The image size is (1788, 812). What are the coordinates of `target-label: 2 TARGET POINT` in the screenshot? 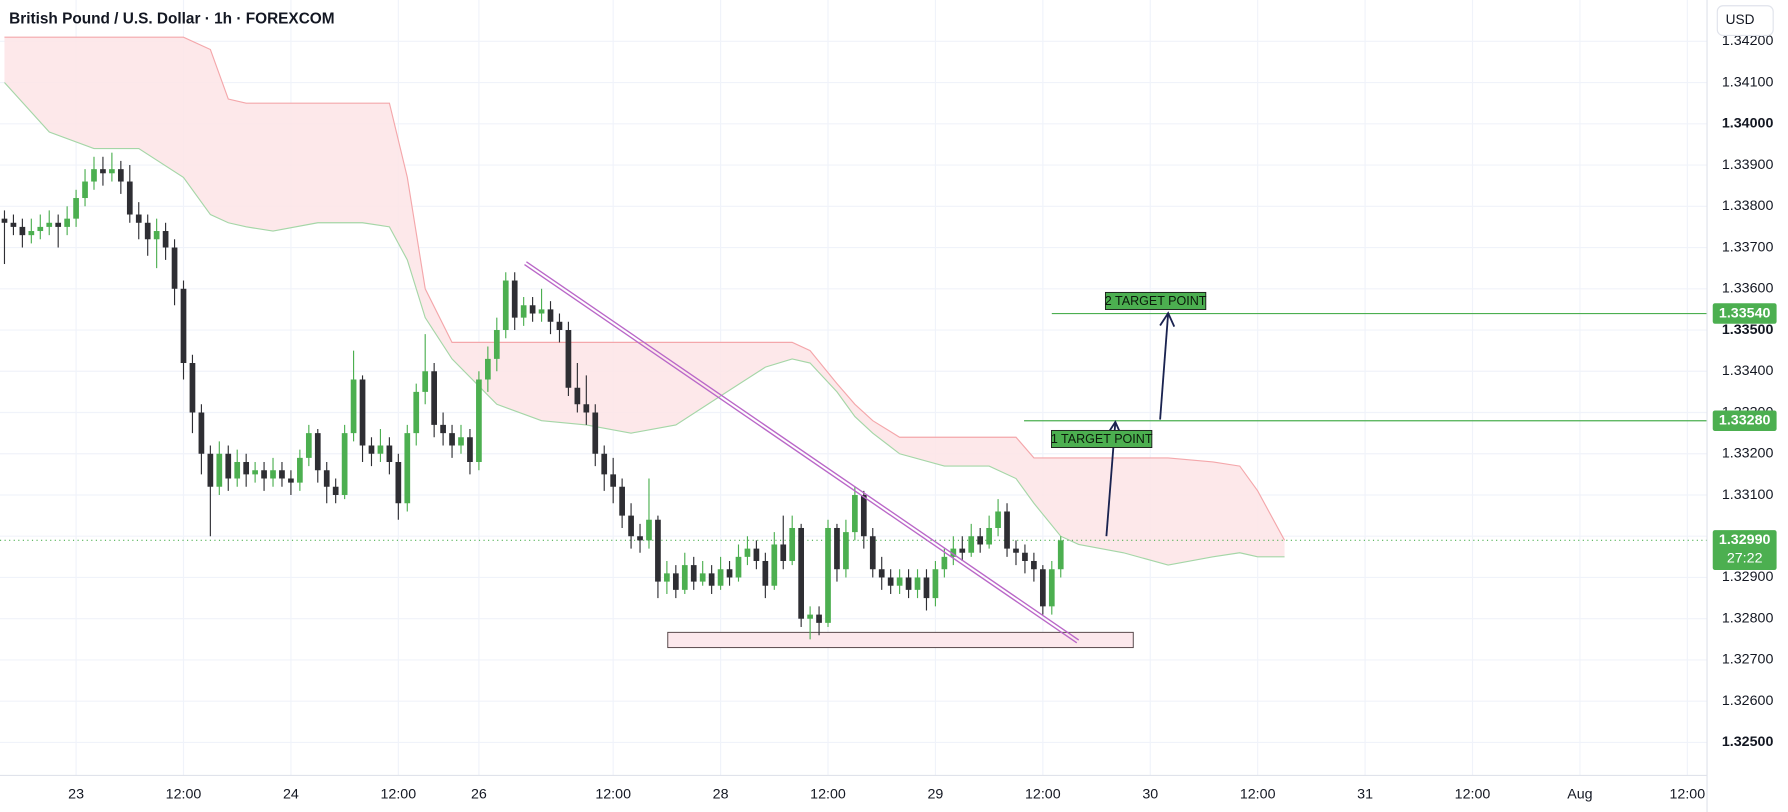 It's located at (1156, 301).